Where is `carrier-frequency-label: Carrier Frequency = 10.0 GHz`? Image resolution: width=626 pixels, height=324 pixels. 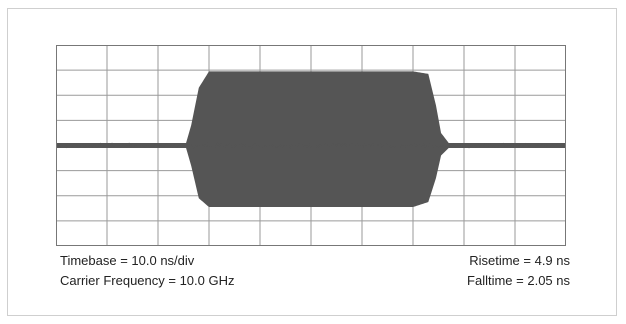
carrier-frequency-label: Carrier Frequency = 10.0 GHz is located at coordinates (147, 280).